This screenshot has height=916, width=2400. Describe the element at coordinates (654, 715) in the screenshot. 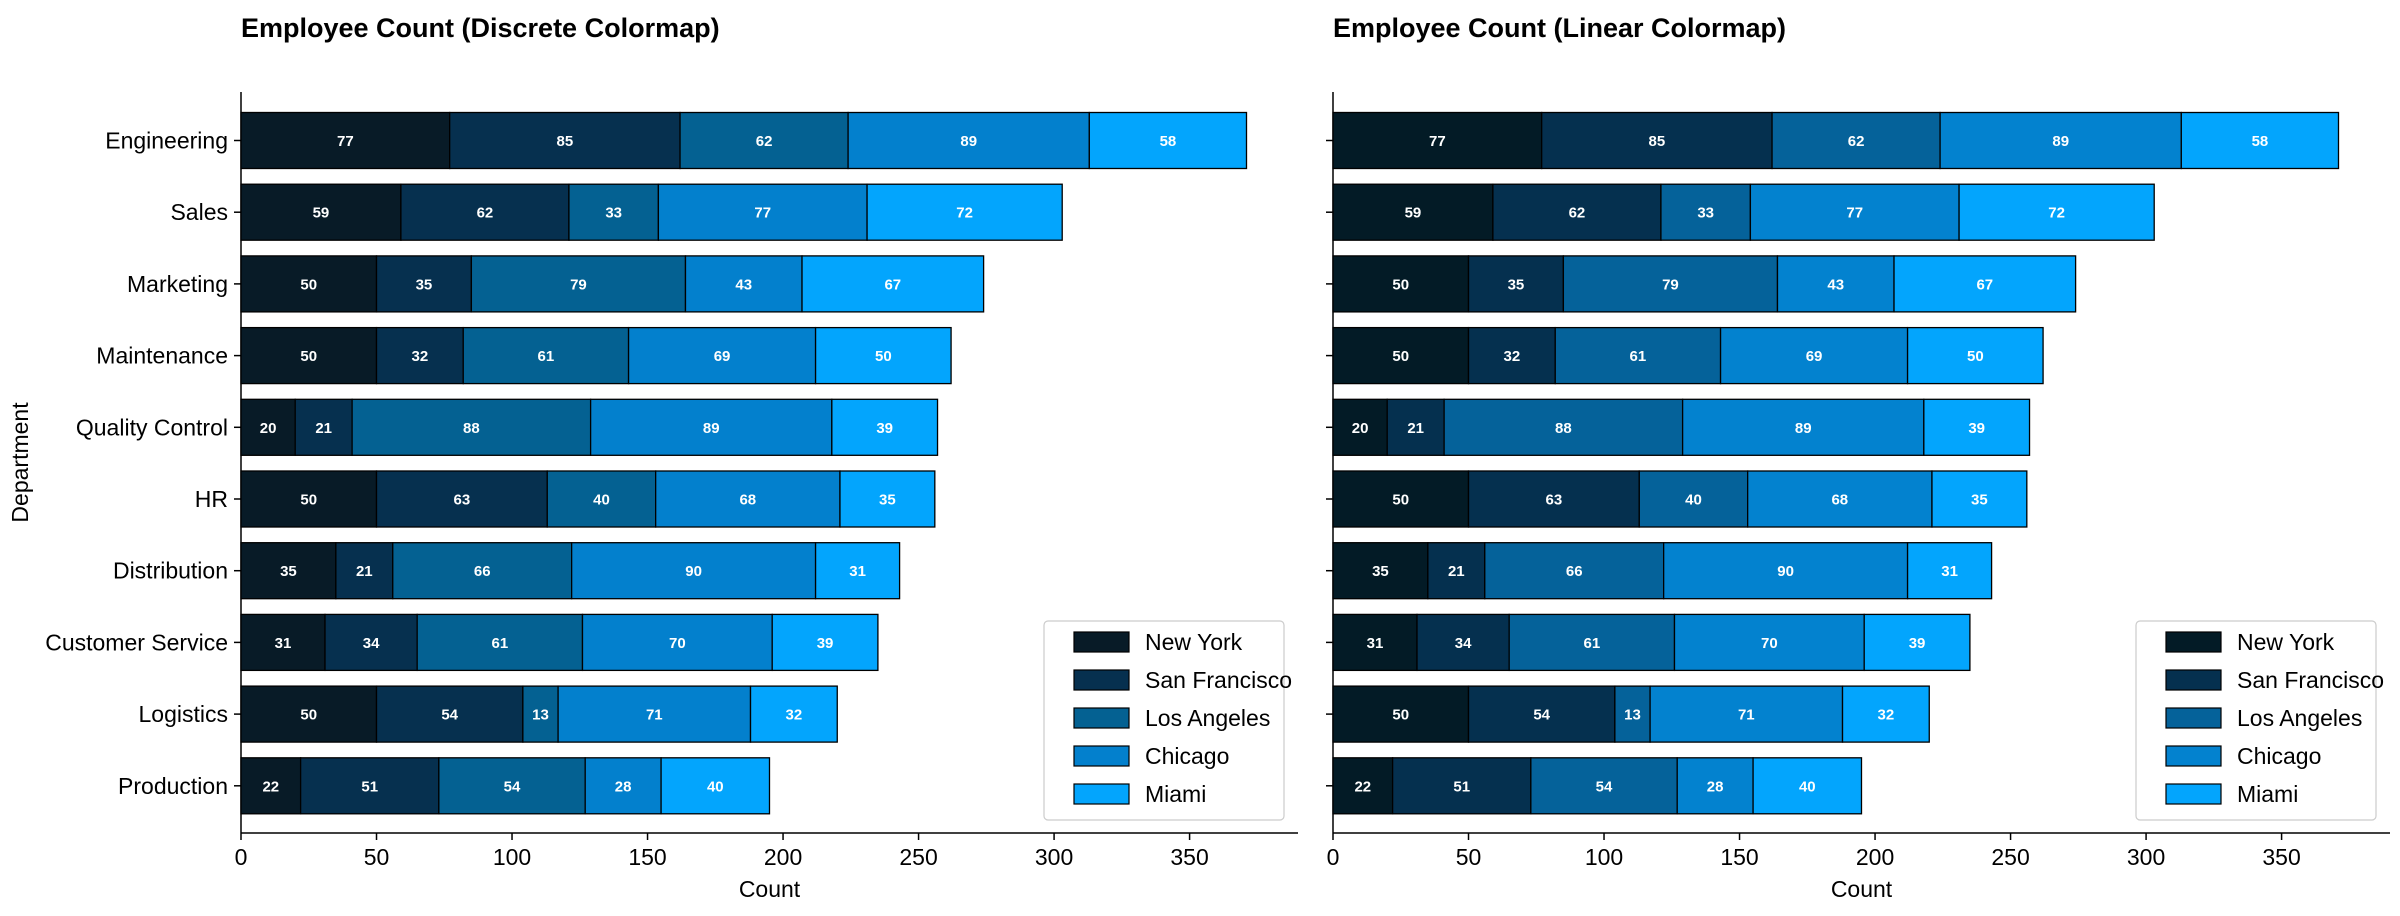

I see `bar-value-label: 71` at that location.